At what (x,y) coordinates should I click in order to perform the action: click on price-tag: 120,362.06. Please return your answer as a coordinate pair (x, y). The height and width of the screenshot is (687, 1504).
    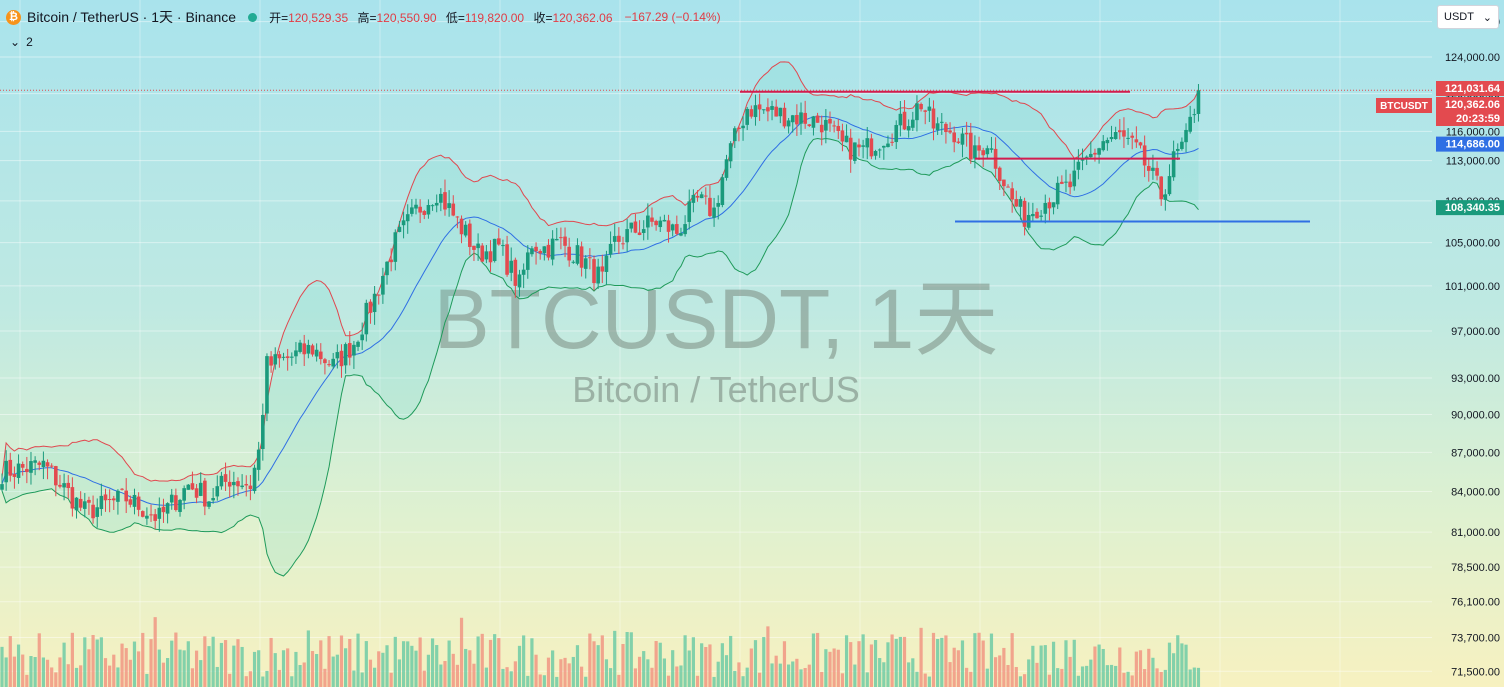
    Looking at the image, I should click on (1470, 104).